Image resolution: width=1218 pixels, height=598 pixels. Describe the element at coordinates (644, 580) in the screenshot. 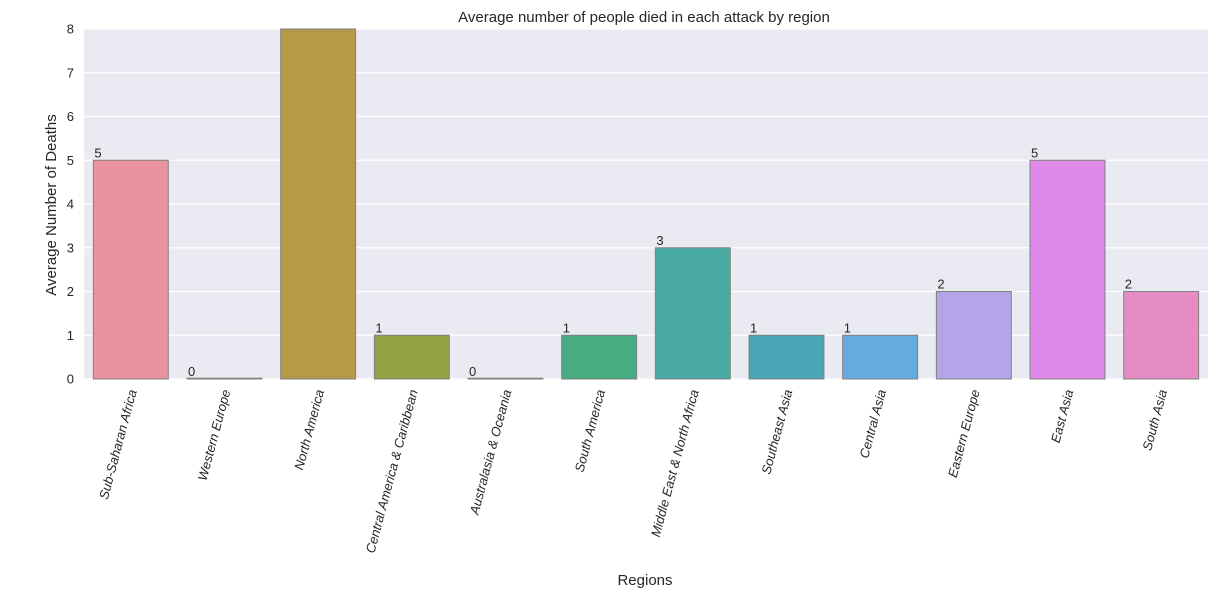

I see `x-axis-label: Regions` at that location.